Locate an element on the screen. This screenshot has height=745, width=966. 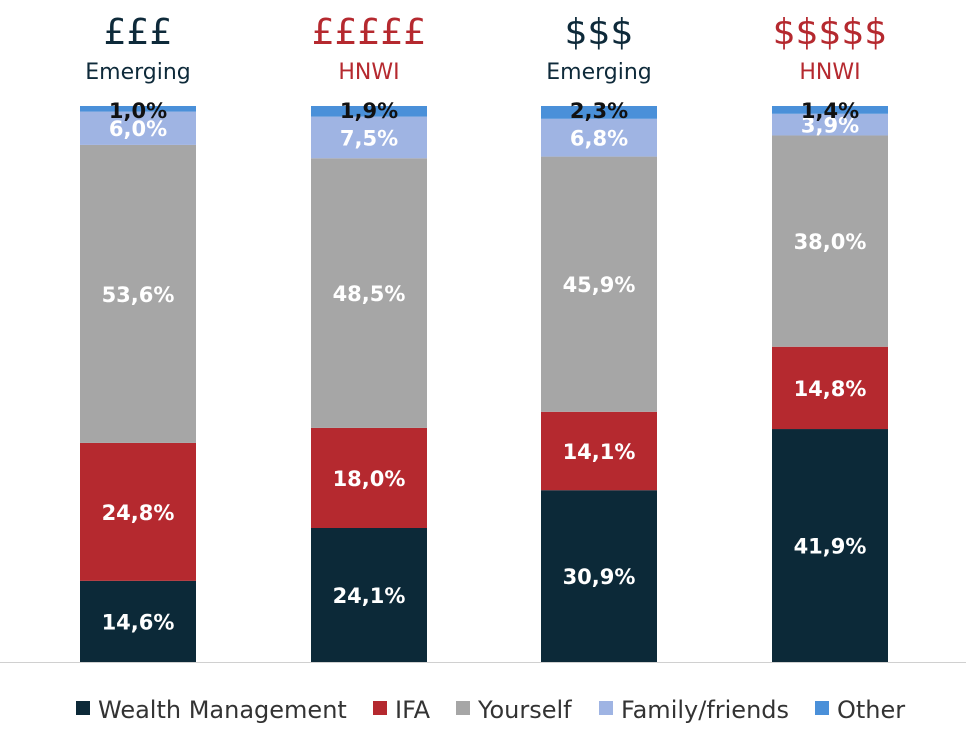
data-label: 7,5% is located at coordinates (369, 138).